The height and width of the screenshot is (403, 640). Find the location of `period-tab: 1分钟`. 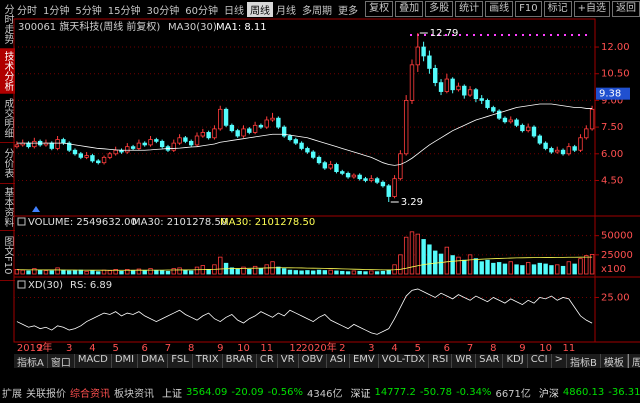

period-tab: 1分钟 is located at coordinates (56, 11).